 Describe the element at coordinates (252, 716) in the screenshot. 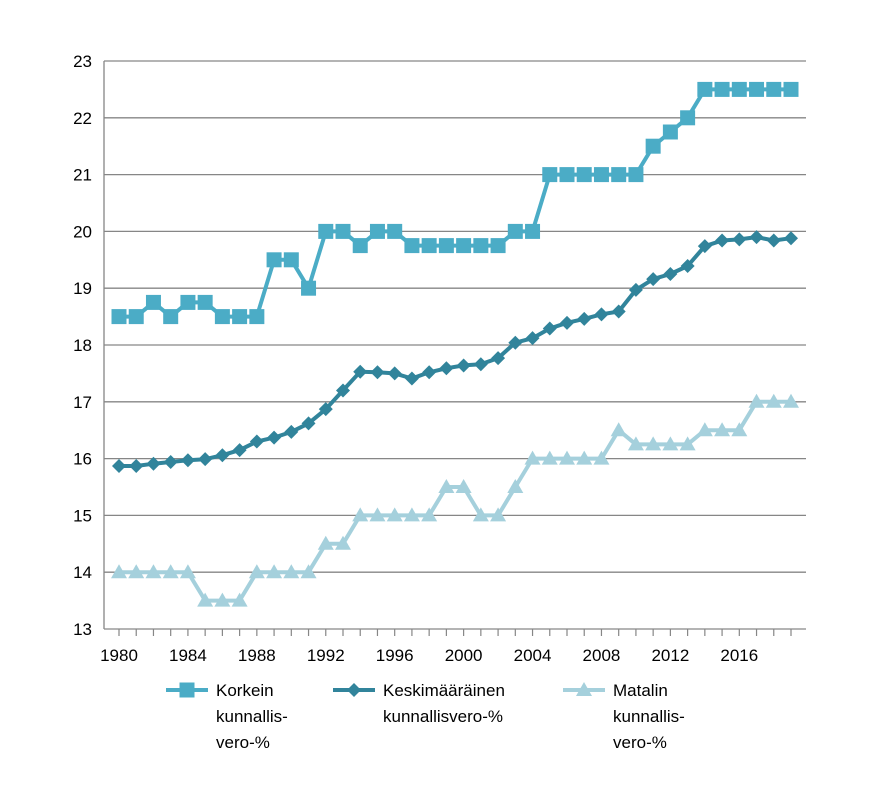

I see `legend-label: kunnallis-` at that location.